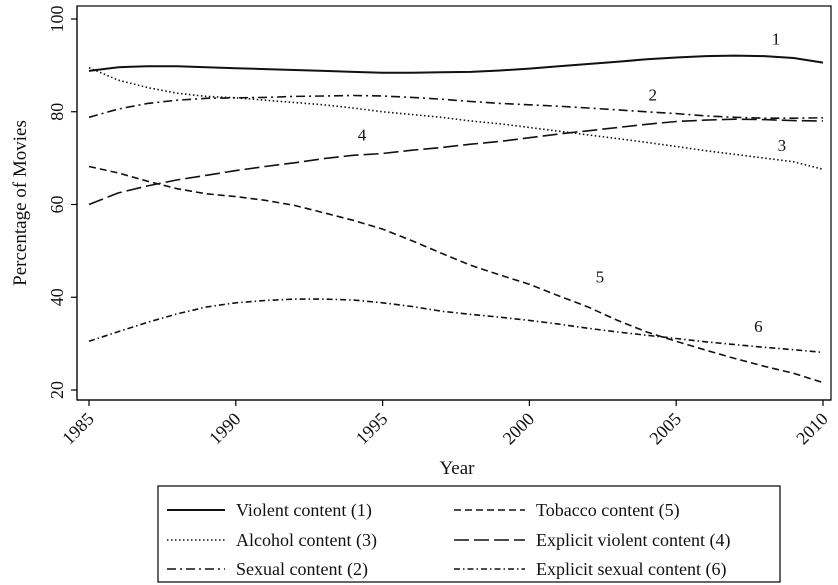 The width and height of the screenshot is (838, 585). What do you see at coordinates (57, 205) in the screenshot?
I see `y-tick-label: 60` at bounding box center [57, 205].